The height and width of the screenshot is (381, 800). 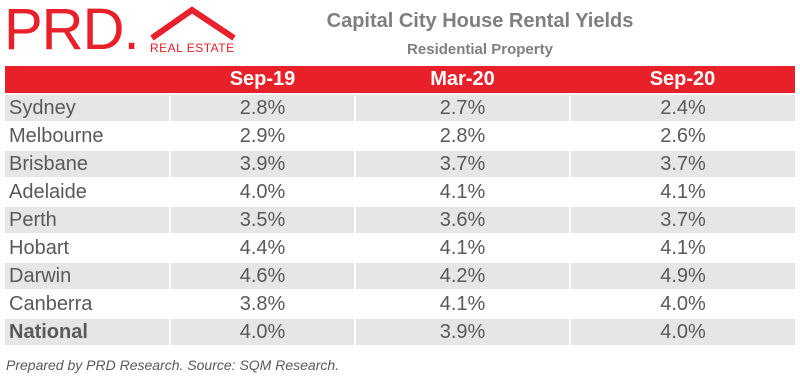 What do you see at coordinates (682, 107) in the screenshot?
I see `yield-cell: 2.4%` at bounding box center [682, 107].